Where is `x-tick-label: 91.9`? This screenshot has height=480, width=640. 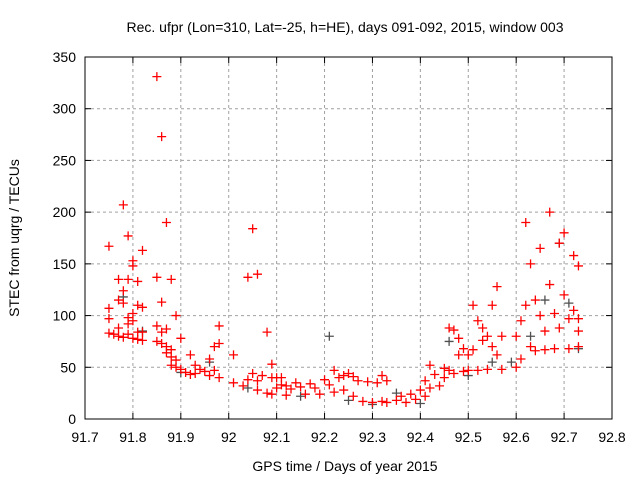
x-tick-label: 91.9 is located at coordinates (180, 437).